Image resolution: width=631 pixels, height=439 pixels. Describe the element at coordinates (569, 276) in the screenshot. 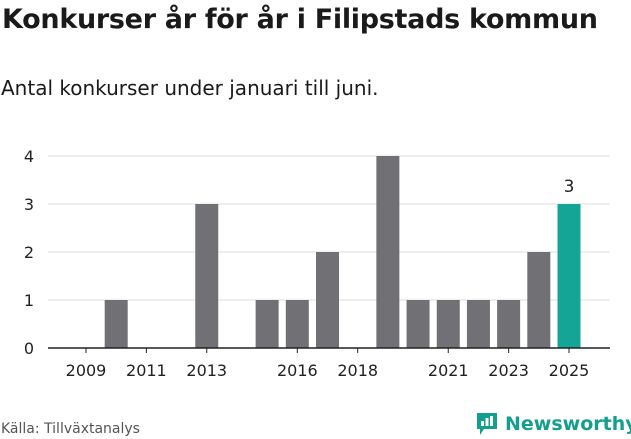

I see `bar-2025` at that location.